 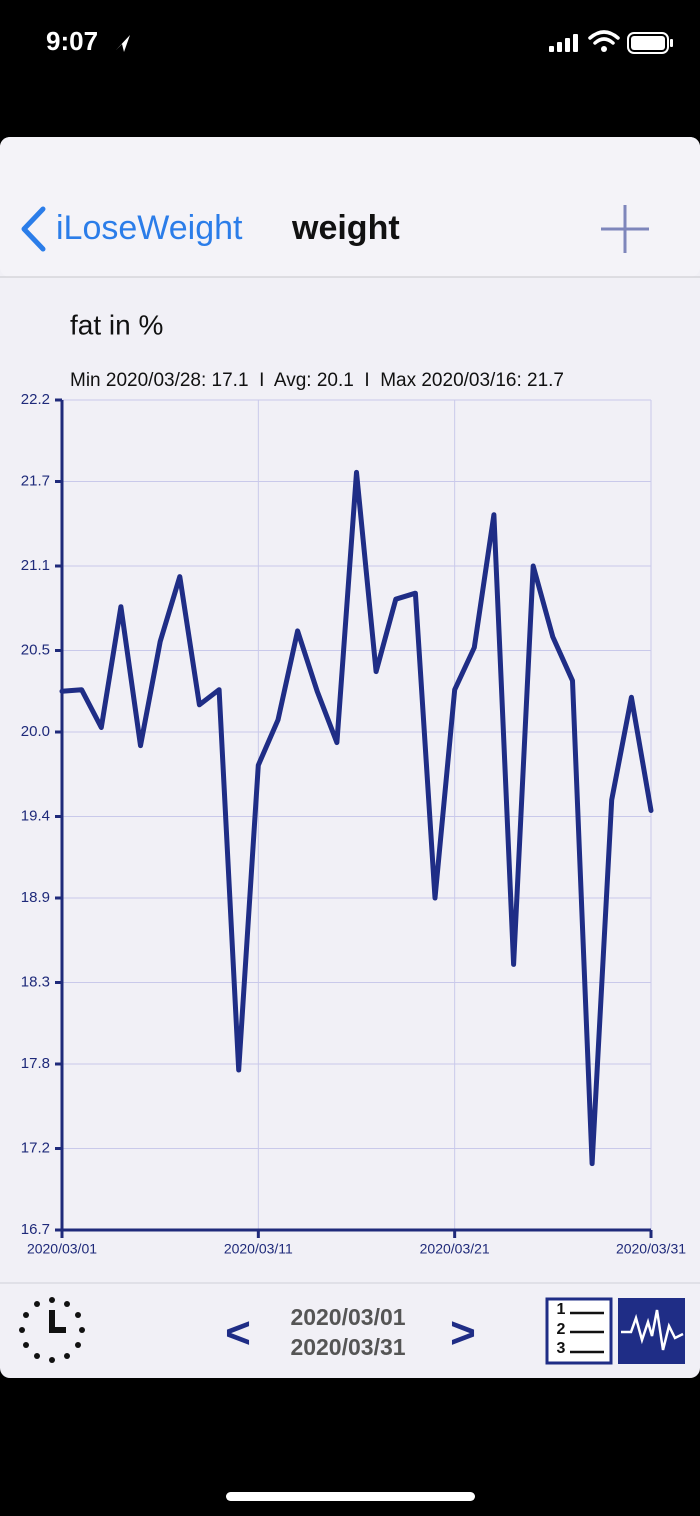 What do you see at coordinates (561, 1309) in the screenshot?
I see `list-digit: 1` at bounding box center [561, 1309].